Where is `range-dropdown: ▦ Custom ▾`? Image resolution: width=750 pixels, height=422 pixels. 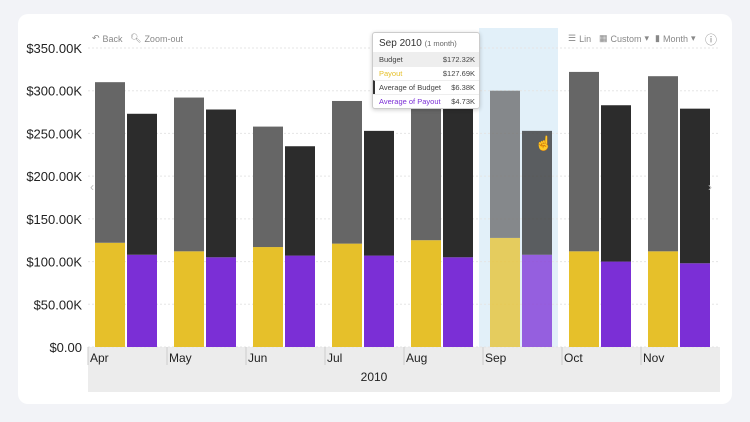
range-dropdown: ▦ Custom ▾ is located at coordinates (624, 38).